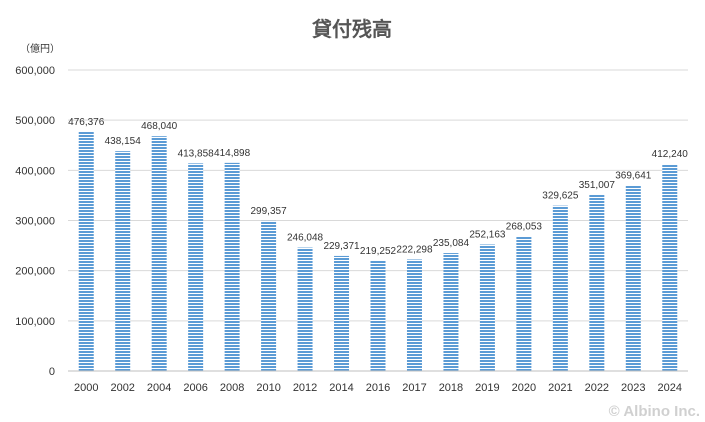 This screenshot has height=422, width=705. Describe the element at coordinates (35, 121) in the screenshot. I see `y-tick-label: 500,000` at that location.